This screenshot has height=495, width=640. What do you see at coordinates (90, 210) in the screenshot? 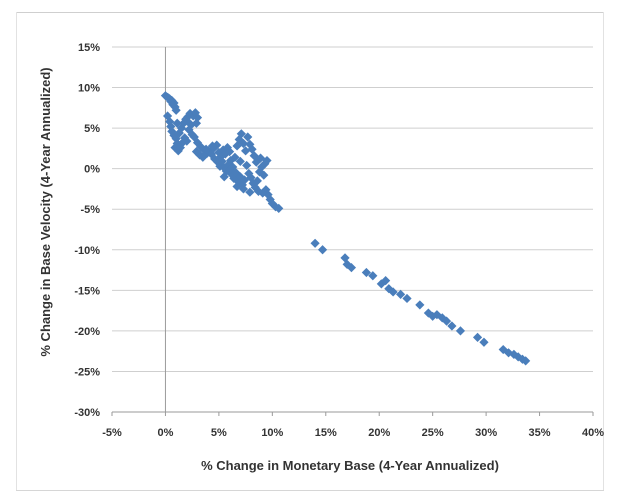
I see `y-tick-label: -5%` at bounding box center [90, 210].